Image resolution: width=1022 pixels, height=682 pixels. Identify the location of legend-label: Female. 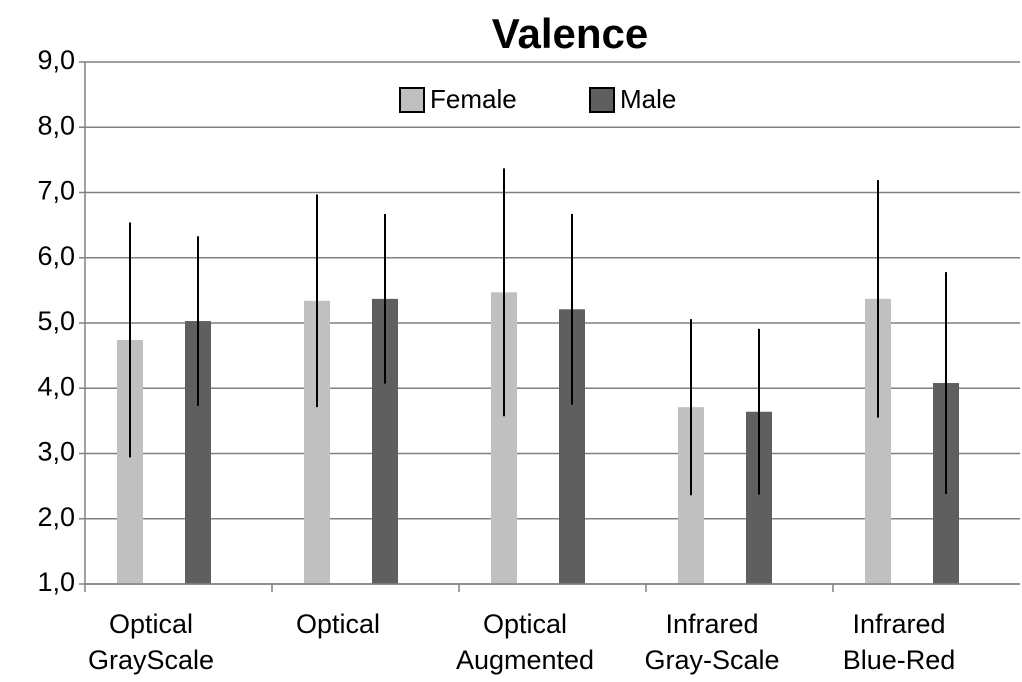
(473, 99).